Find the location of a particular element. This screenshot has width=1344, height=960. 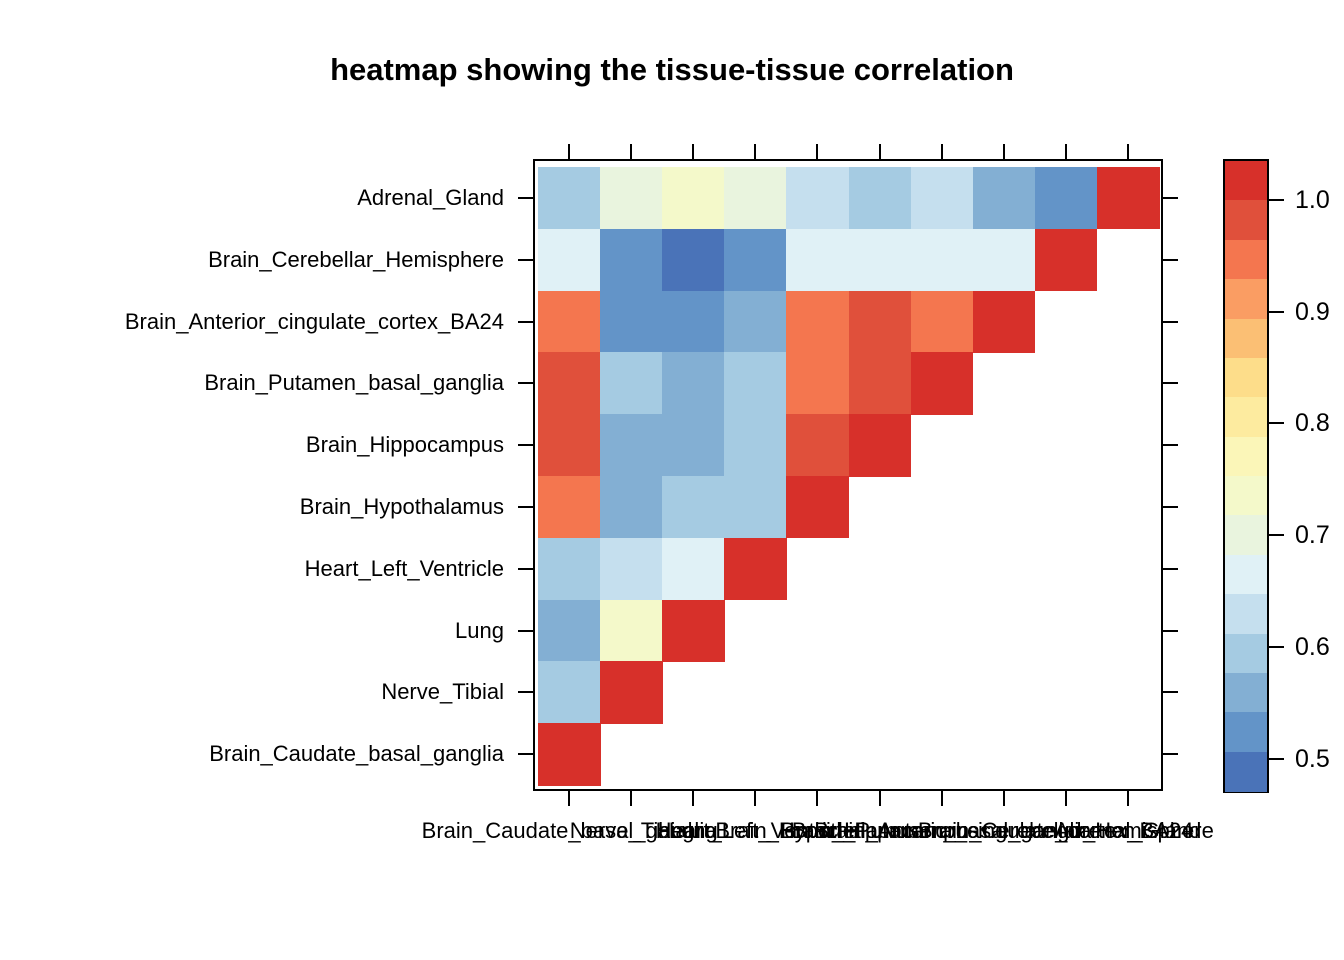

x-axis-label: Heart_Left_Ventricle is located at coordinates (755, 830).